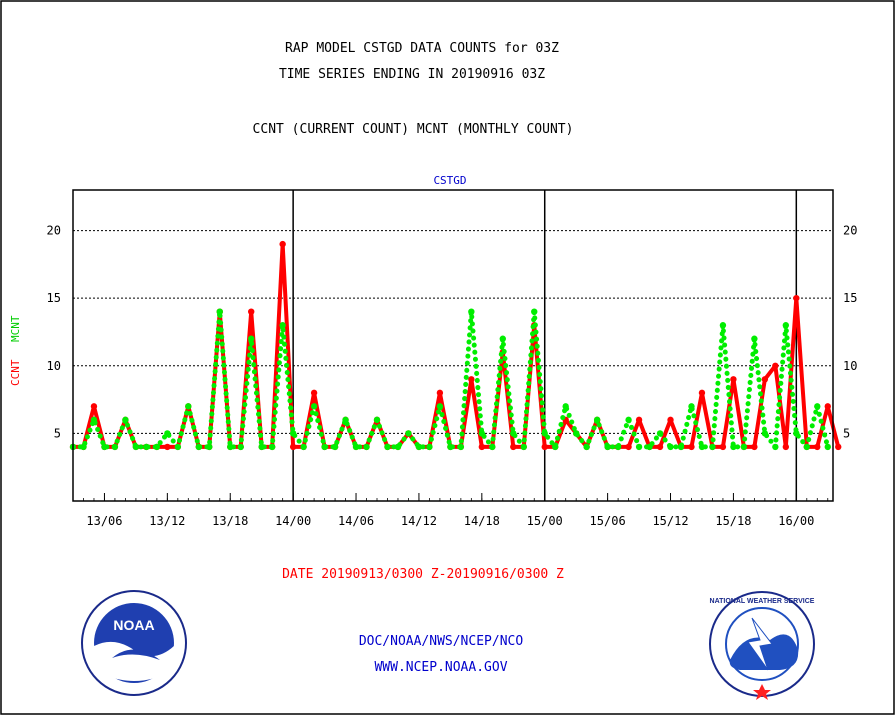 This screenshot has height=716, width=896. I want to click on y-tick-label-right: 15, so click(850, 298).